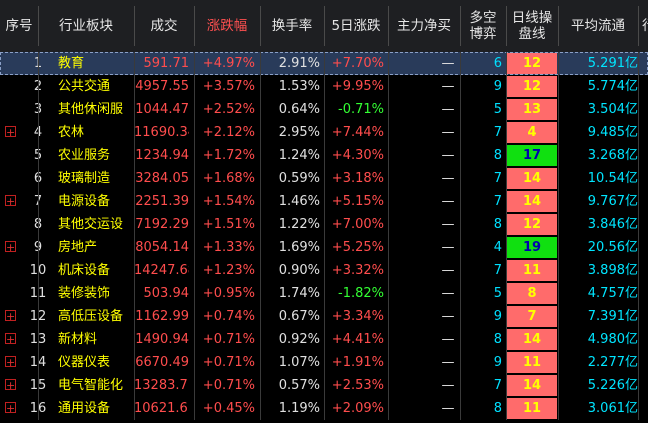 The image size is (648, 423). I want to click on row-turnover: 1.19%, so click(299, 408).